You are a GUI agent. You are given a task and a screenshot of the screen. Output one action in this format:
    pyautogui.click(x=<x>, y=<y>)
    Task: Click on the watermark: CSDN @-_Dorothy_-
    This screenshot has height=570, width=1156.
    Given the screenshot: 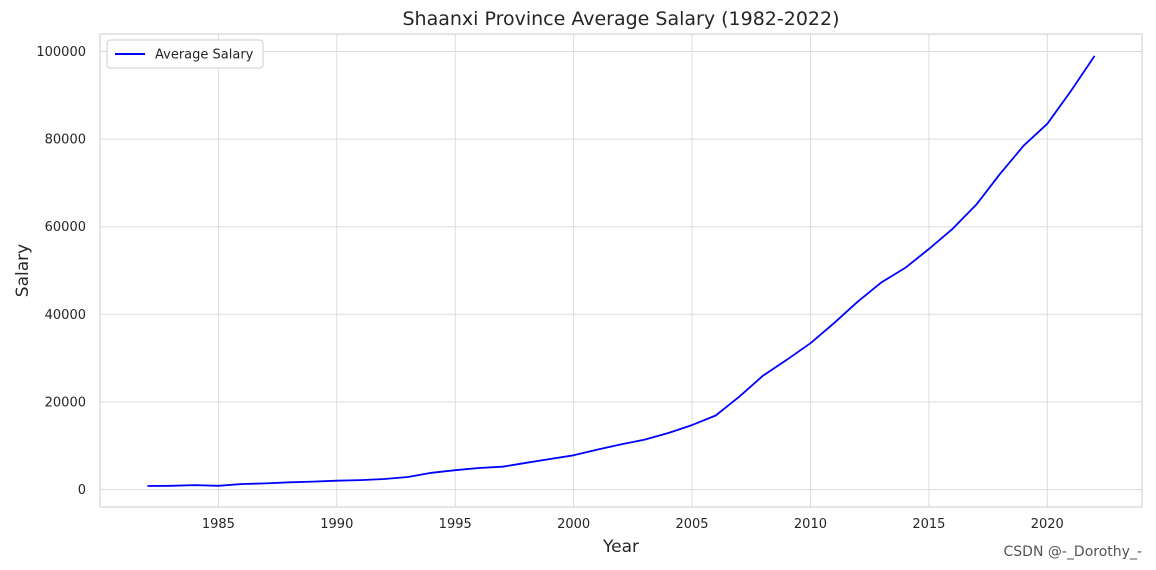 What is the action you would take?
    pyautogui.click(x=1073, y=552)
    